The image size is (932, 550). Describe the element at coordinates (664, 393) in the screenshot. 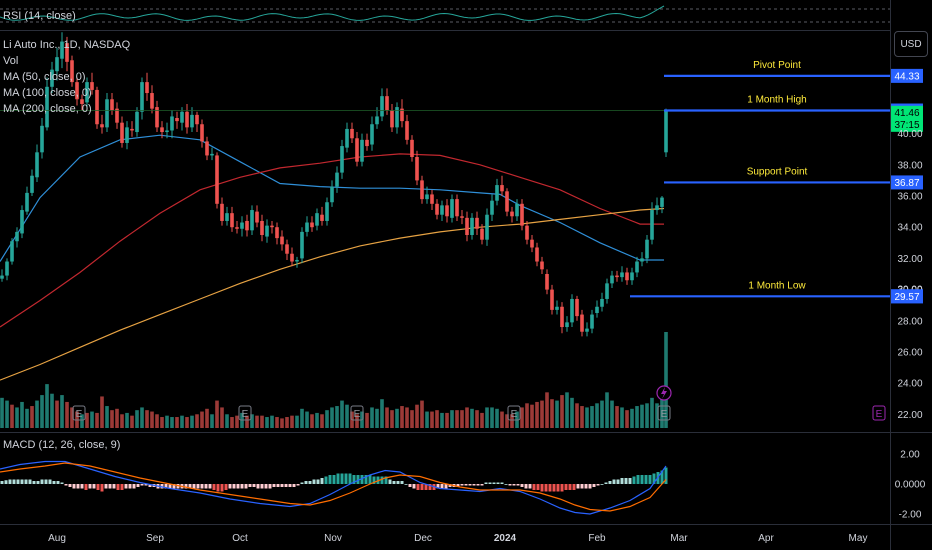

I see `lightning-icon` at that location.